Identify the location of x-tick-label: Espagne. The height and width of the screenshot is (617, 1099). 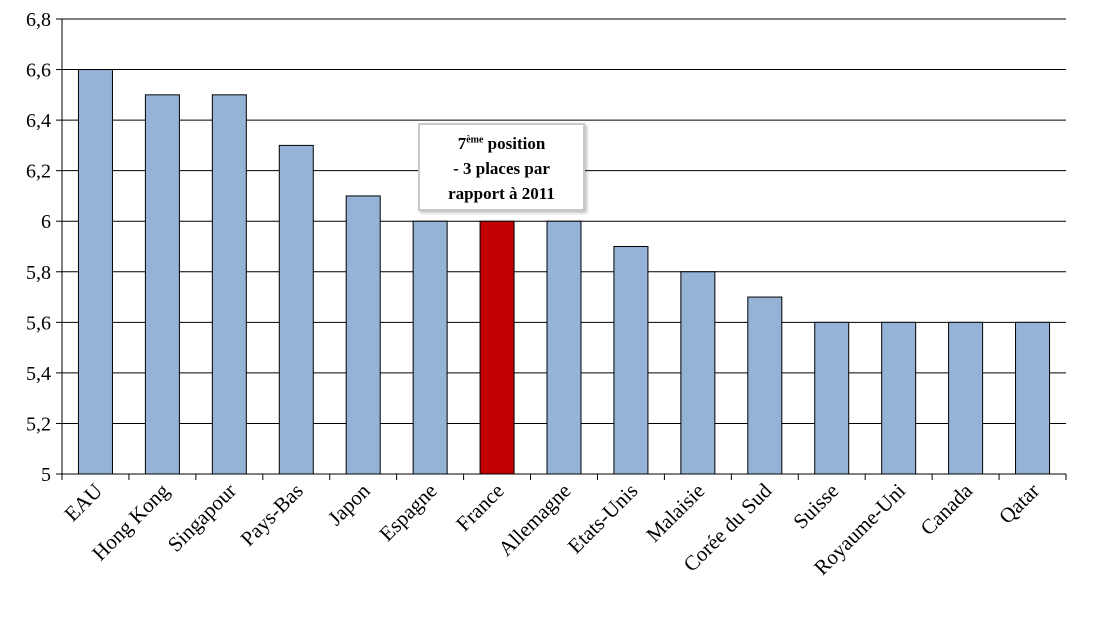
(407, 512).